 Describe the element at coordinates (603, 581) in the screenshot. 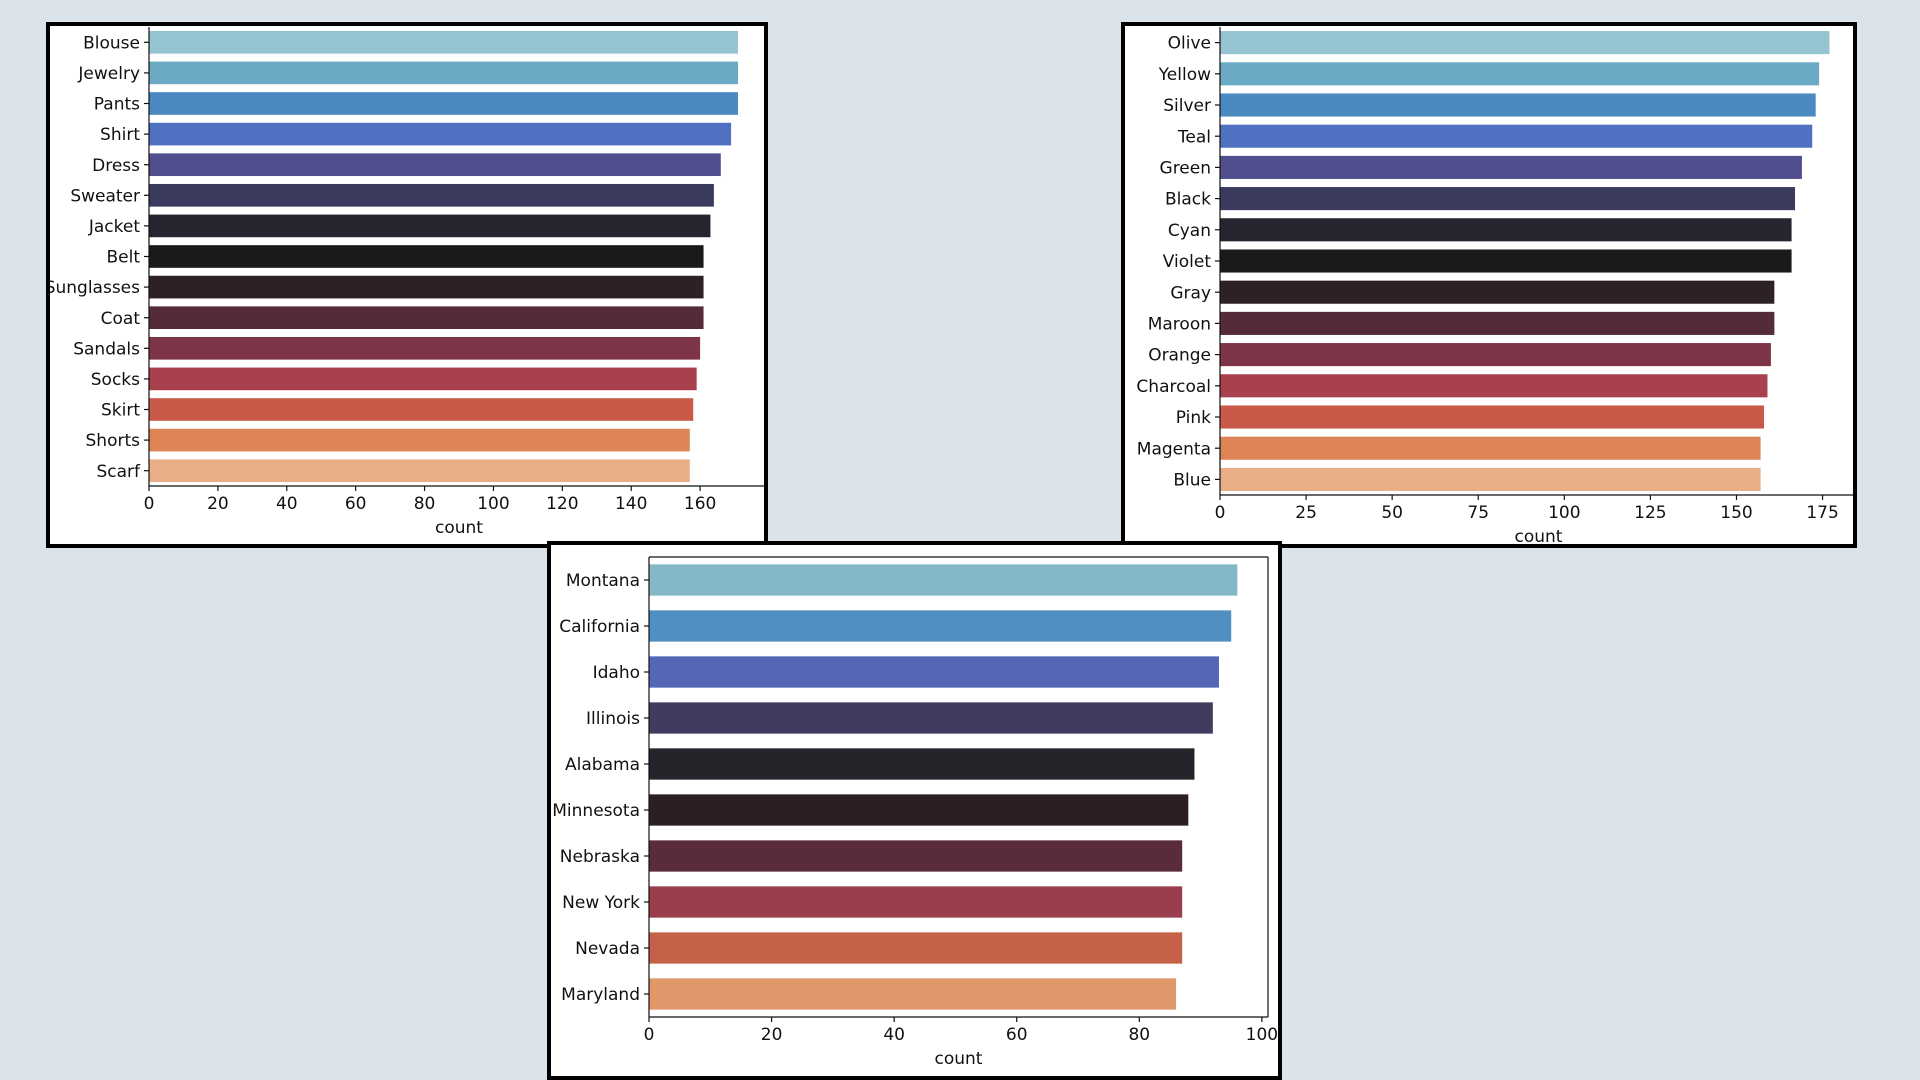

I see `y-tick-label: Montana` at that location.